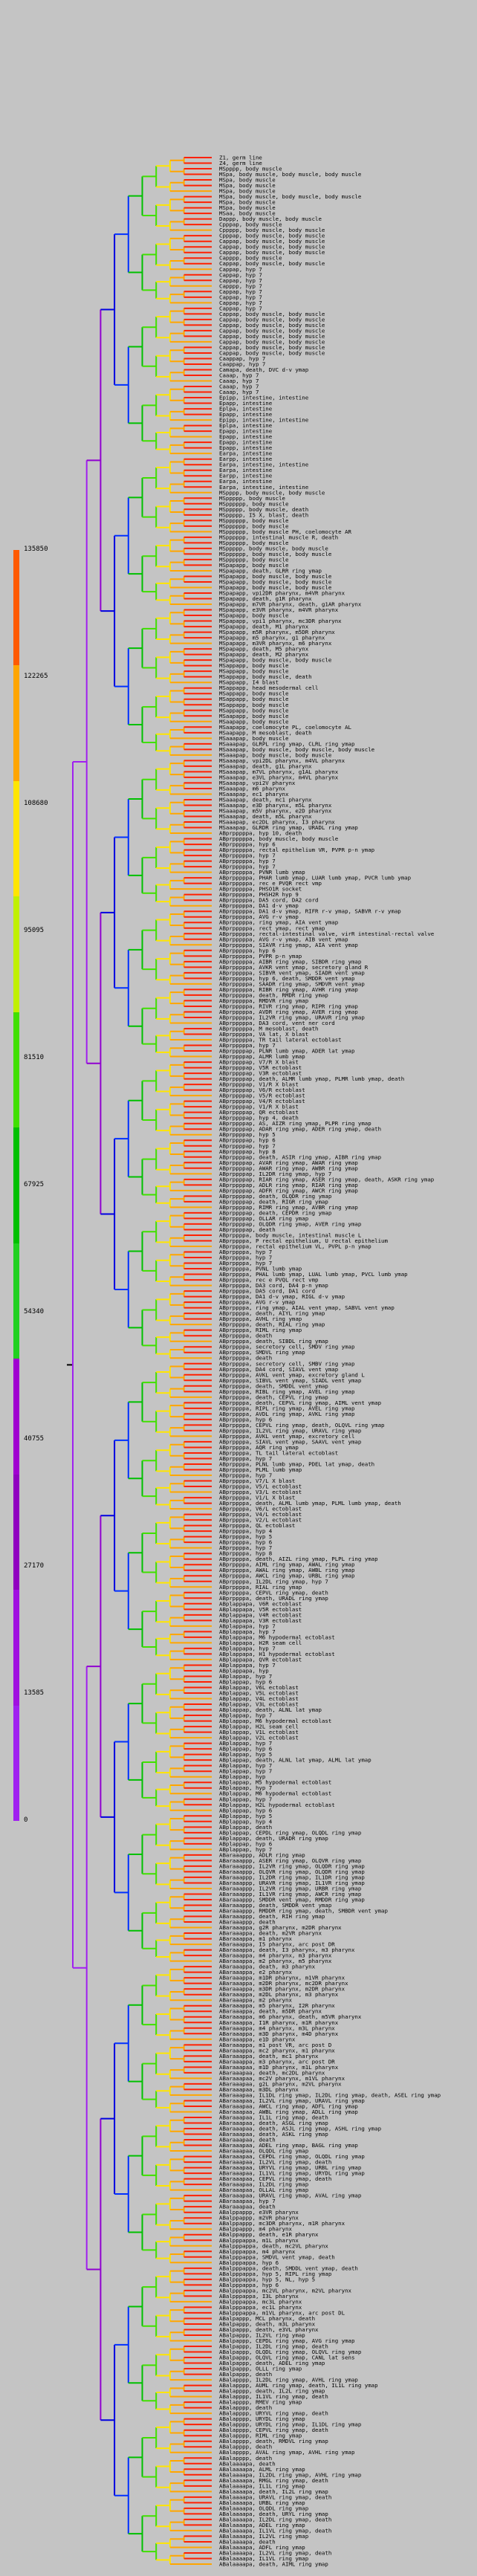 Image resolution: width=477 pixels, height=2576 pixels. What do you see at coordinates (277, 1945) in the screenshot?
I see `leaf-label: ABaraaappa, I5 pharynx, arc post DR` at bounding box center [277, 1945].